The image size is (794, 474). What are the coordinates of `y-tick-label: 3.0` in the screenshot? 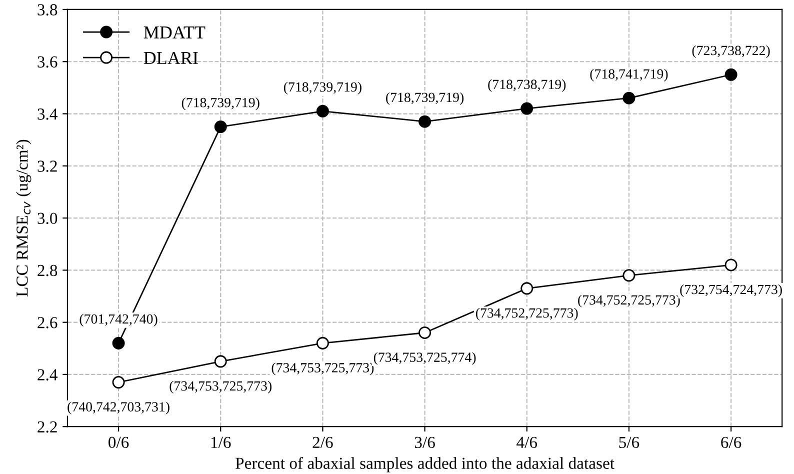 It's located at (48, 218).